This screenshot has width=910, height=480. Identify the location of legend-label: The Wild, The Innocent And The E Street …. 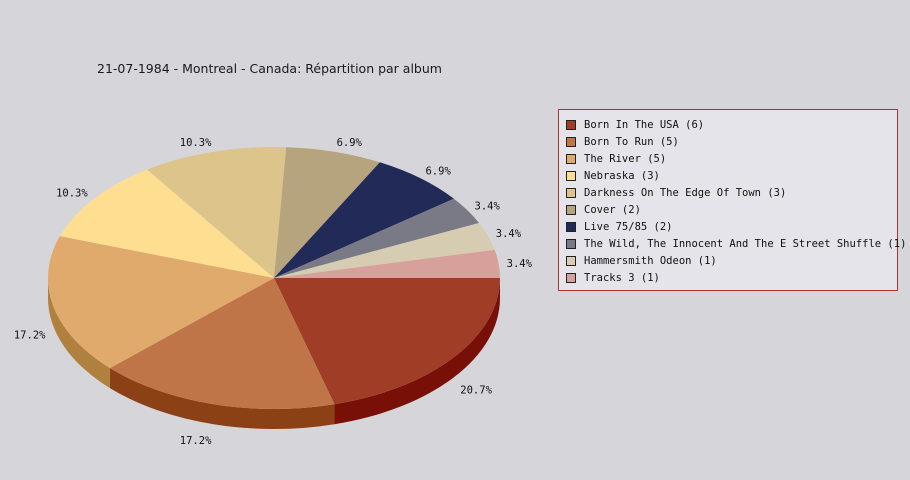
(745, 243).